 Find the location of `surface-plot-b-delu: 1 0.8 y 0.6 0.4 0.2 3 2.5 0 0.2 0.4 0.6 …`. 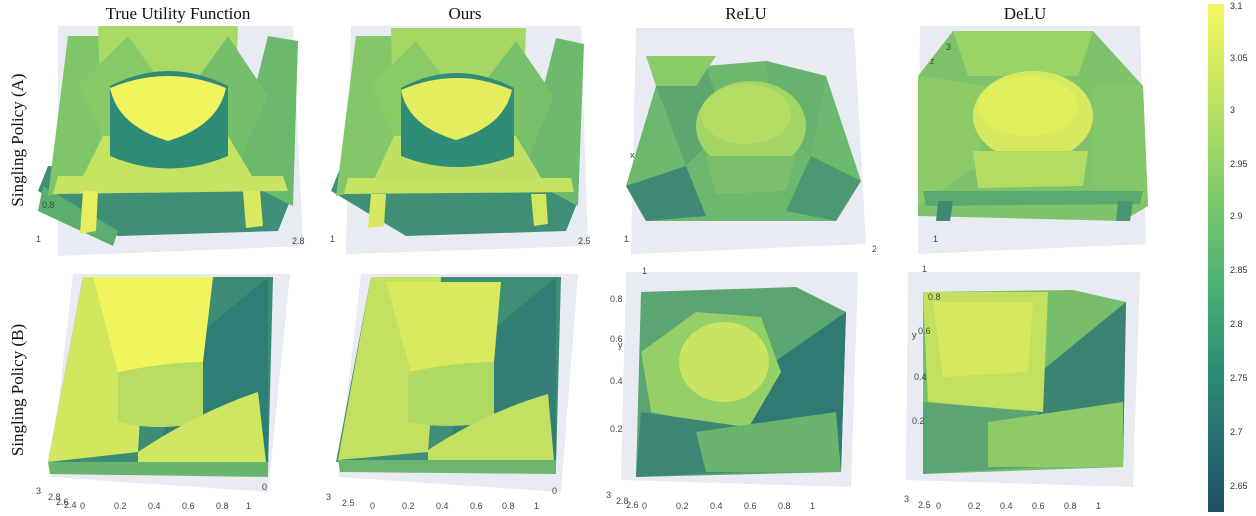

surface-plot-b-delu: 1 0.8 y 0.6 0.4 0.2 3 2.5 0 0.2 0.4 0.6 … is located at coordinates (1018, 386).